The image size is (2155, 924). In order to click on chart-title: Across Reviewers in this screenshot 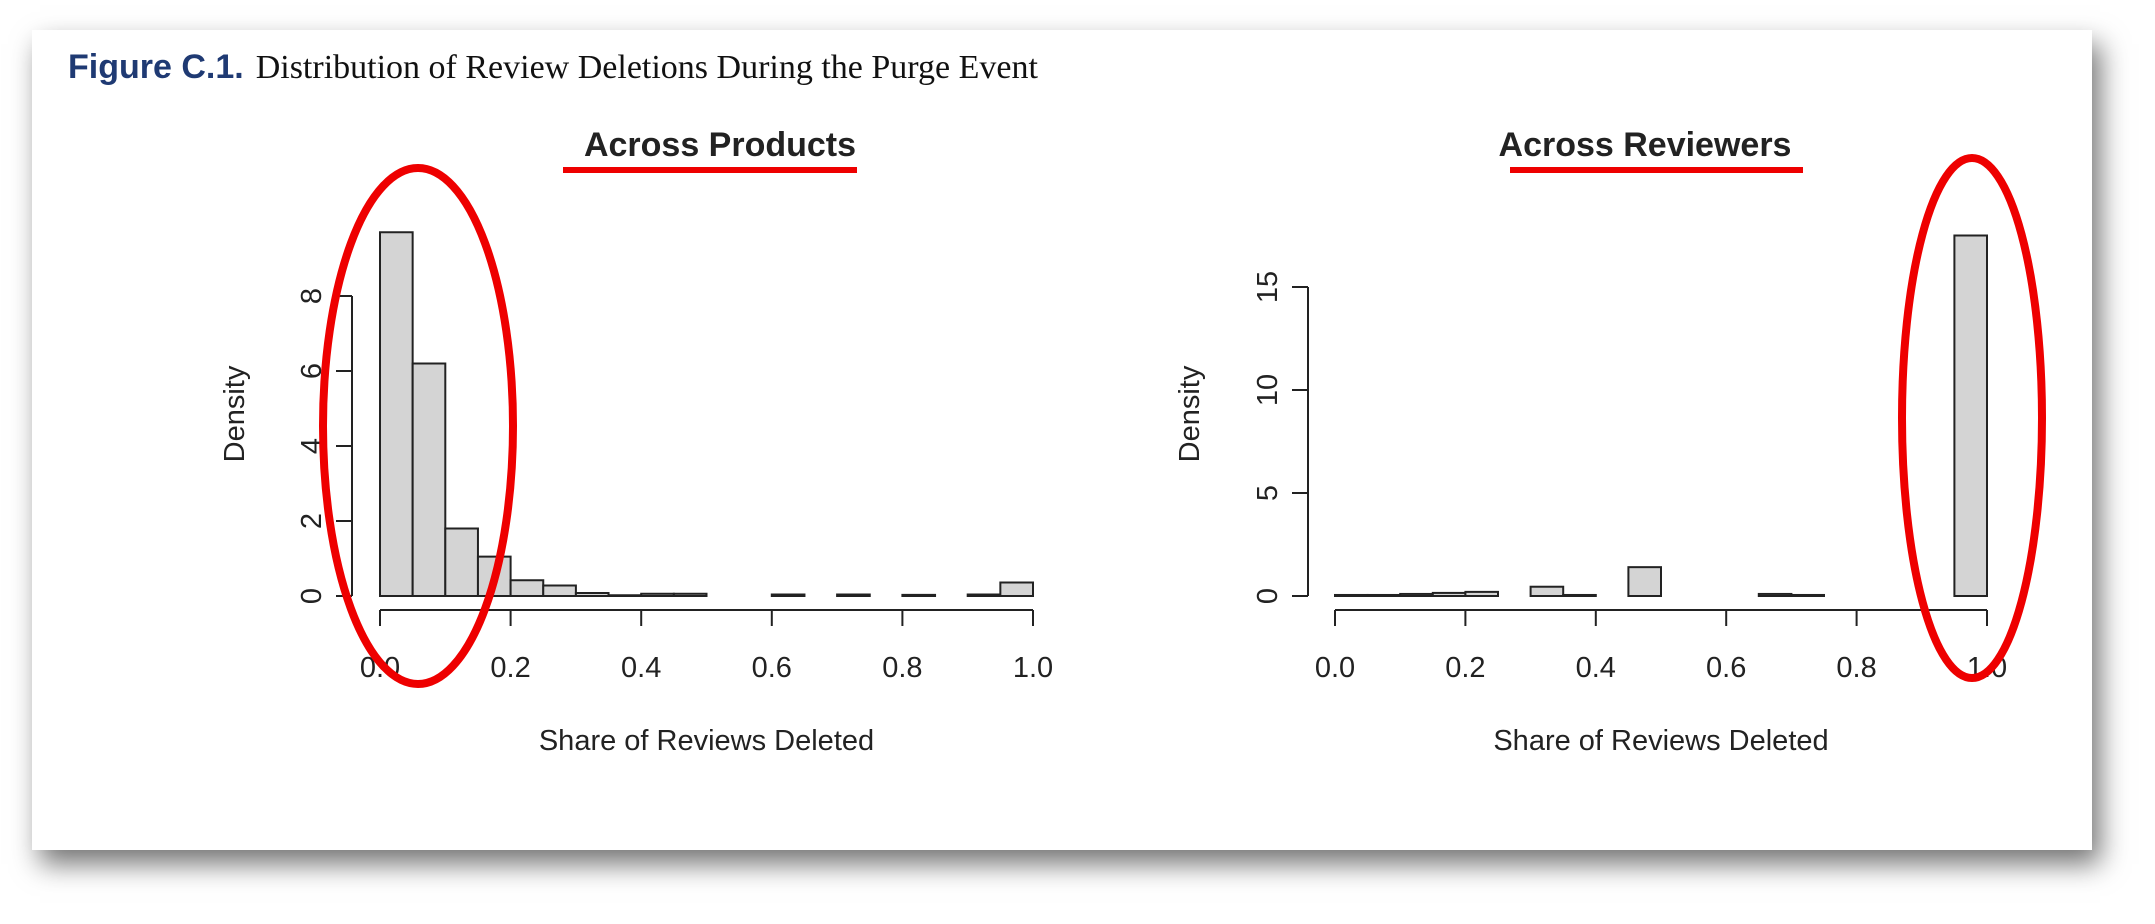, I will do `click(1645, 145)`.